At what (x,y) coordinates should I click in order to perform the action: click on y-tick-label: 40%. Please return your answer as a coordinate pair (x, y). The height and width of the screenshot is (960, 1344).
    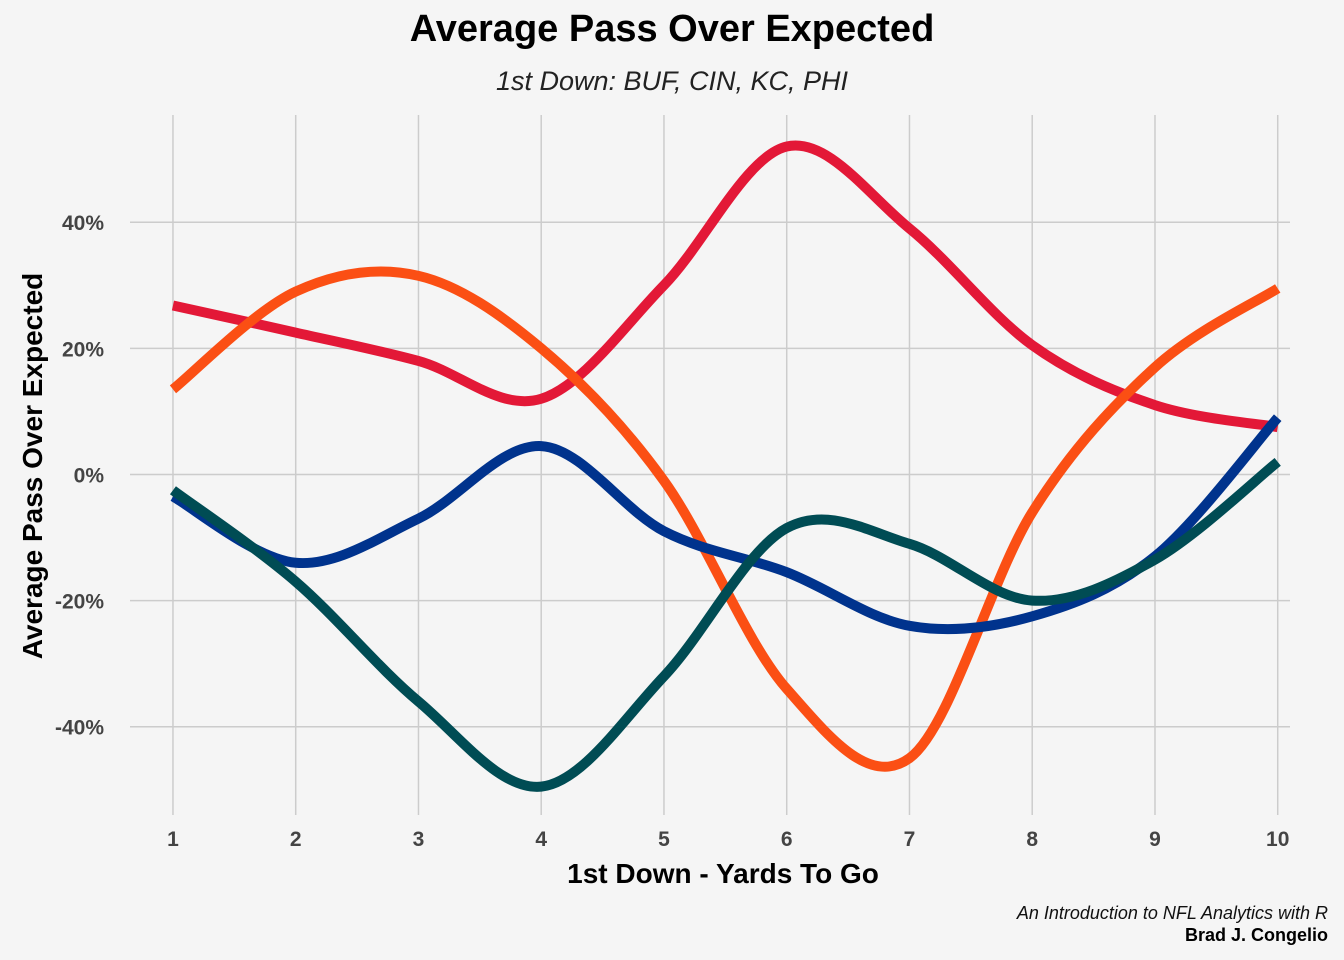
    Looking at the image, I should click on (83, 223).